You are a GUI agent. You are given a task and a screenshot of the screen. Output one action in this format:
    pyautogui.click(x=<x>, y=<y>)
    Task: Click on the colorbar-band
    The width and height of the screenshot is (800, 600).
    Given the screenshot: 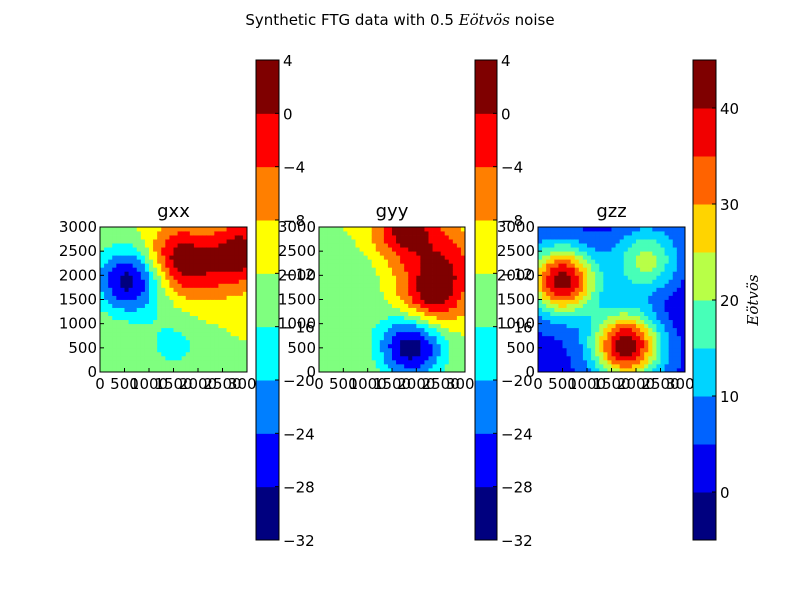 What is the action you would take?
    pyautogui.click(x=486, y=353)
    